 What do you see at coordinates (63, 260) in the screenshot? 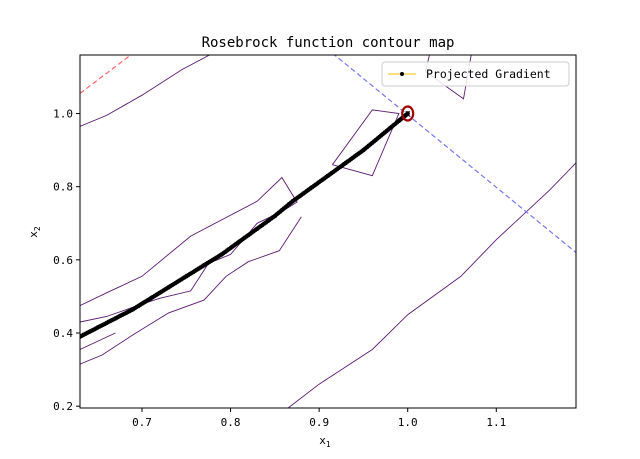
I see `y-tick-label: 0.6` at bounding box center [63, 260].